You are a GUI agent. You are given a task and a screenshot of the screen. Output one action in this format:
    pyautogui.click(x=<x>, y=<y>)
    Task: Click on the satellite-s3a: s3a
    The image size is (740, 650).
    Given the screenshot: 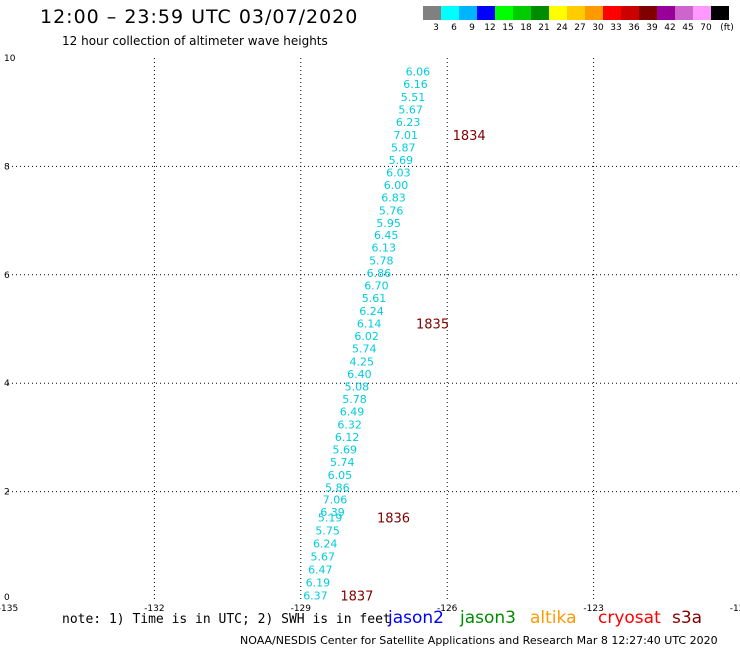 What is the action you would take?
    pyautogui.click(x=687, y=618)
    